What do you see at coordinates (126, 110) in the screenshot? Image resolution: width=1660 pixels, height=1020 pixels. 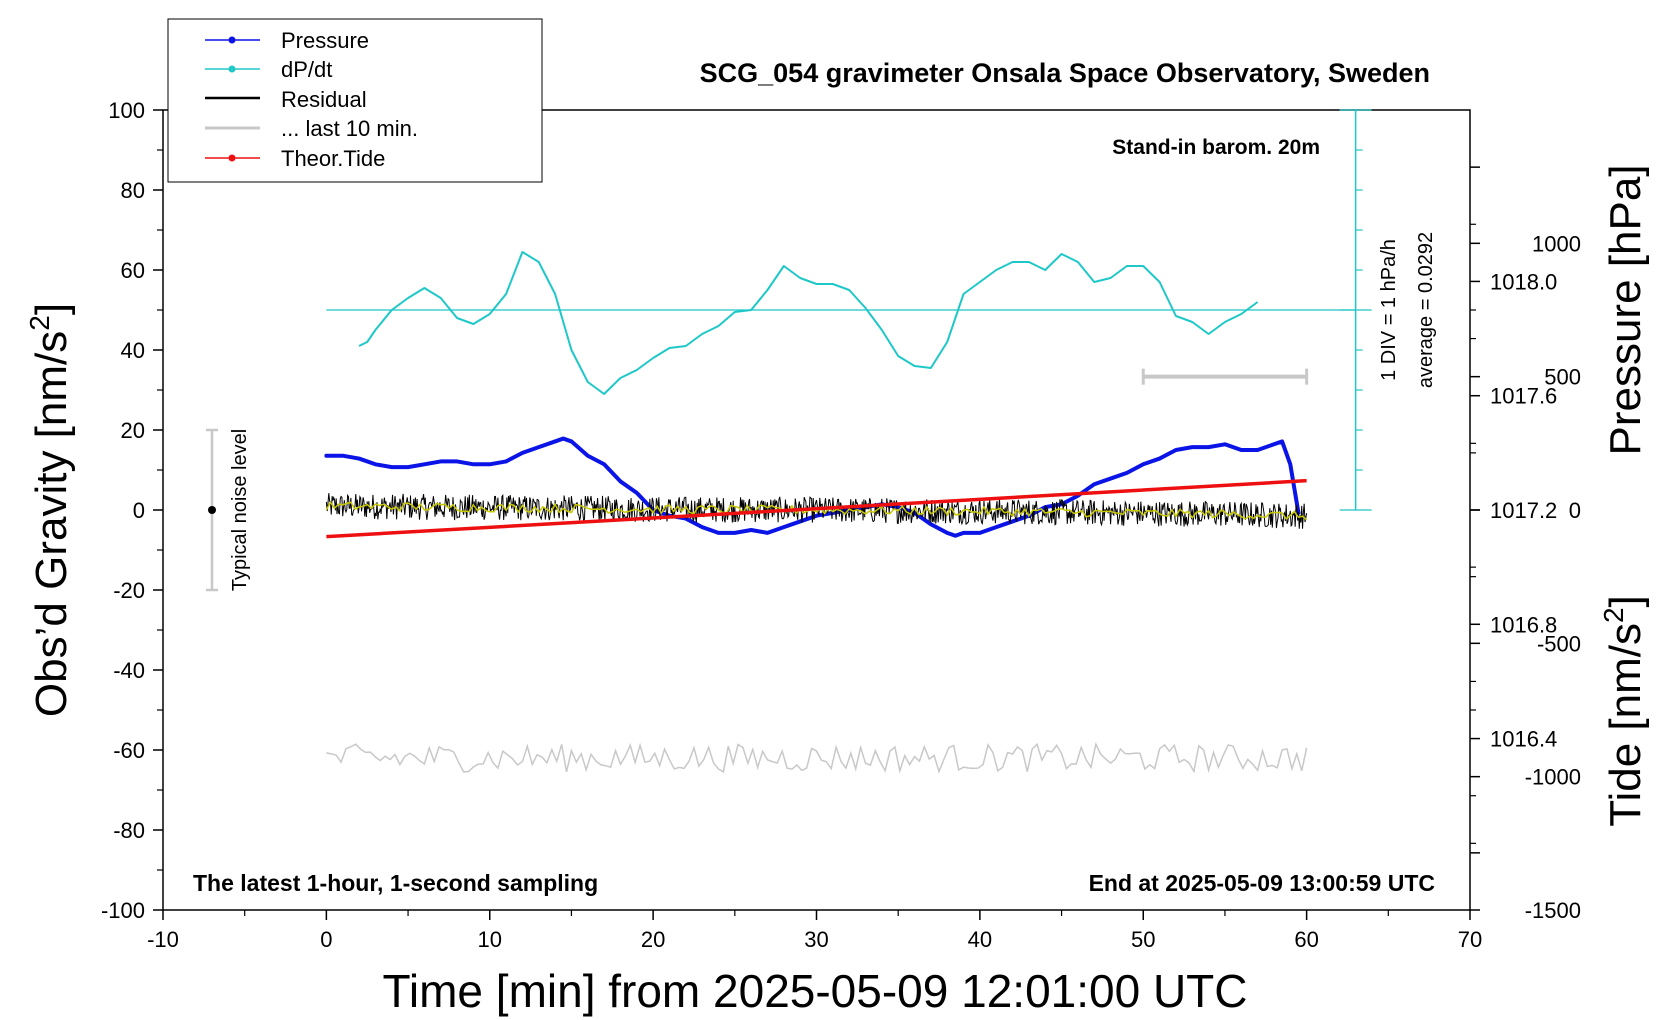 I see `y-left-tick-label: 100` at bounding box center [126, 110].